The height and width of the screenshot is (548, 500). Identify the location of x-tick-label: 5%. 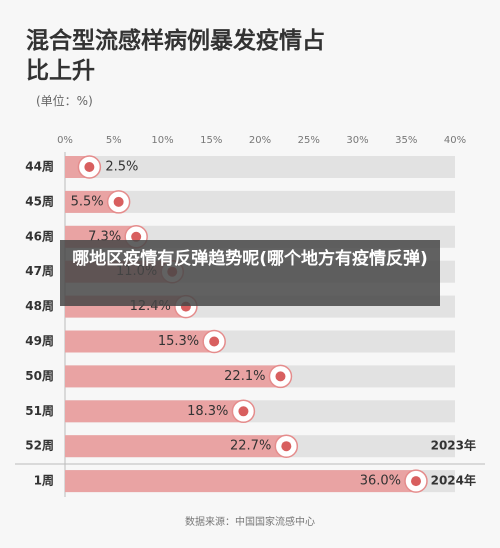
(114, 140).